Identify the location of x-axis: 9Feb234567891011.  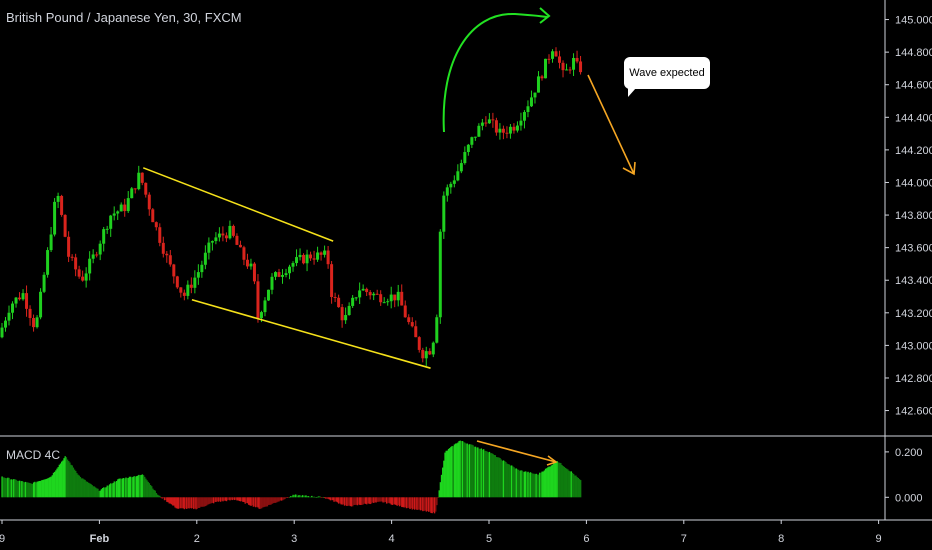
(441, 532).